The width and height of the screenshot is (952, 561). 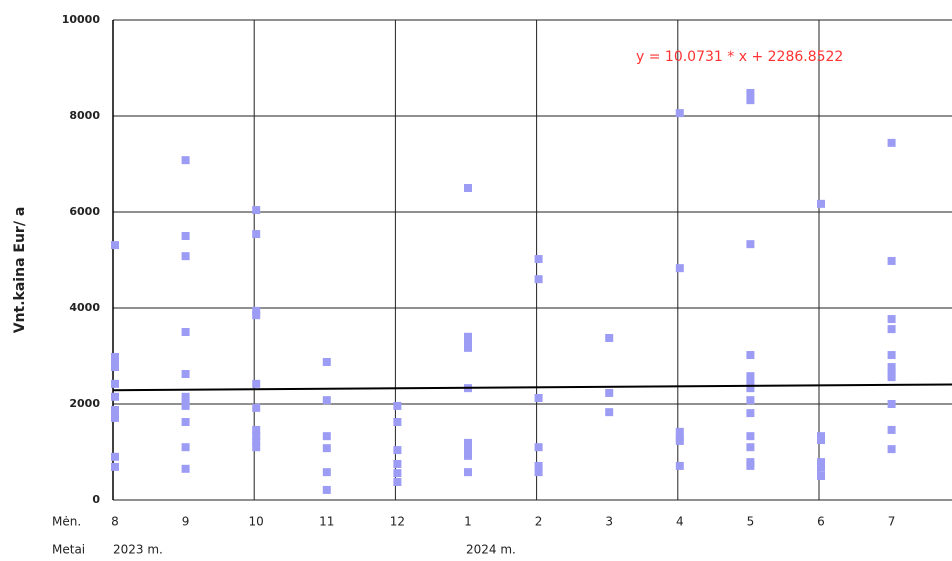 I want to click on y-tick-label: 4000, so click(x=84, y=307).